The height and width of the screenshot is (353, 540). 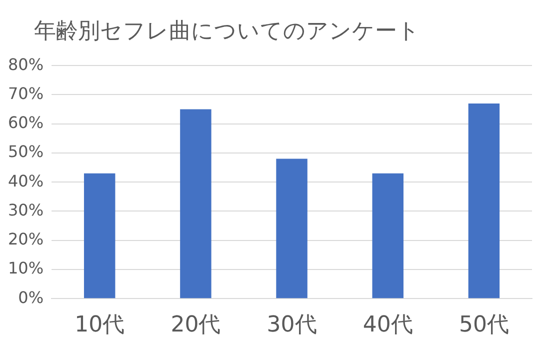 What do you see at coordinates (291, 325) in the screenshot?
I see `x-tick-label: 30代` at bounding box center [291, 325].